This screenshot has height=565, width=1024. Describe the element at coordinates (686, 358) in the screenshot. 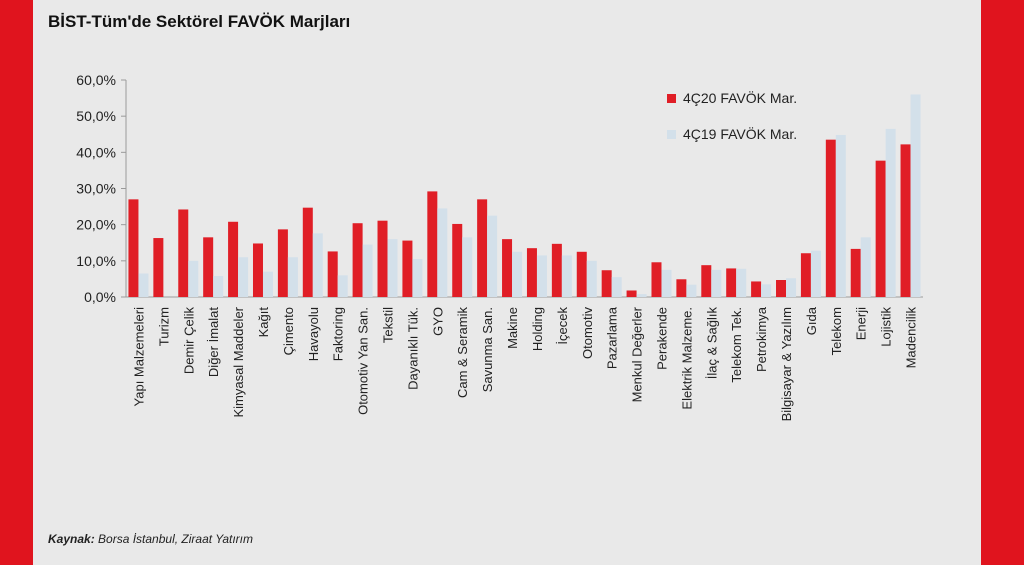

I see `x-tick-label: Elektrik Malzeme.` at that location.